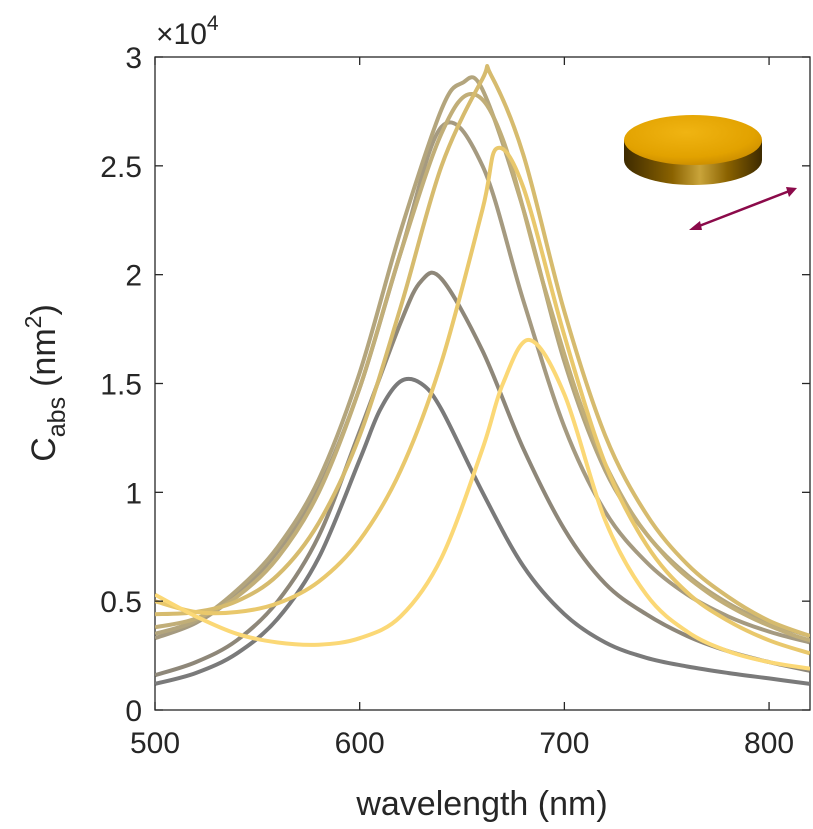 The width and height of the screenshot is (813, 829). Describe the element at coordinates (133, 276) in the screenshot. I see `y-tick-label-20000: 2` at that location.